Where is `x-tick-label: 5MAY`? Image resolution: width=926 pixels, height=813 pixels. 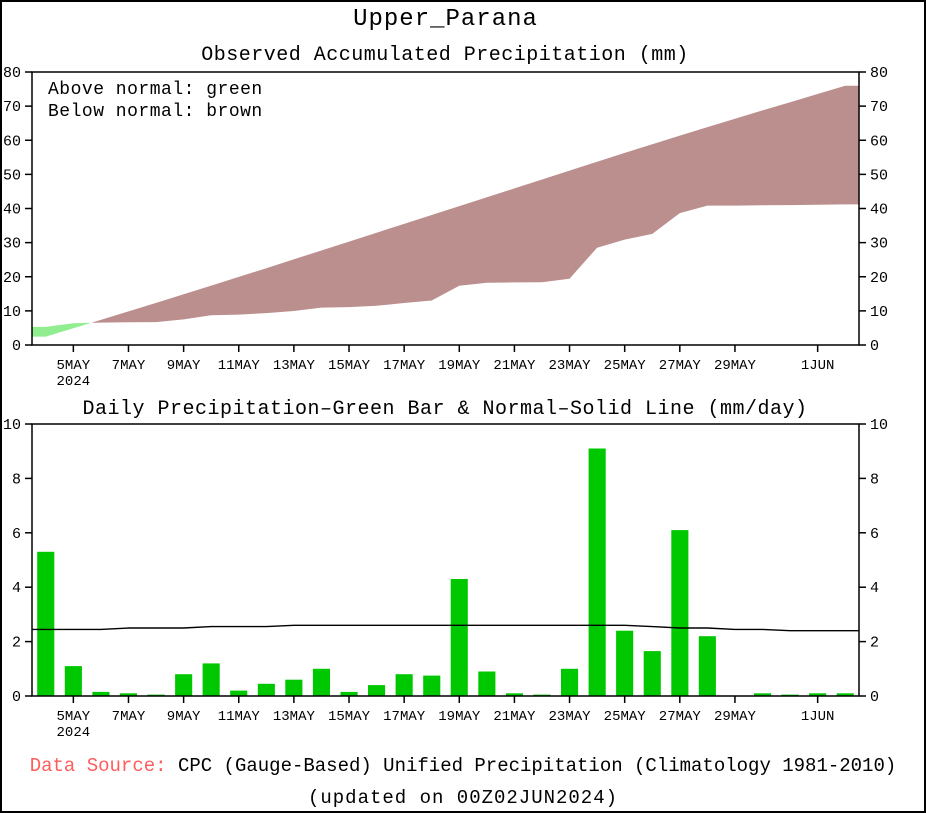 x-tick-label: 5MAY is located at coordinates (74, 717).